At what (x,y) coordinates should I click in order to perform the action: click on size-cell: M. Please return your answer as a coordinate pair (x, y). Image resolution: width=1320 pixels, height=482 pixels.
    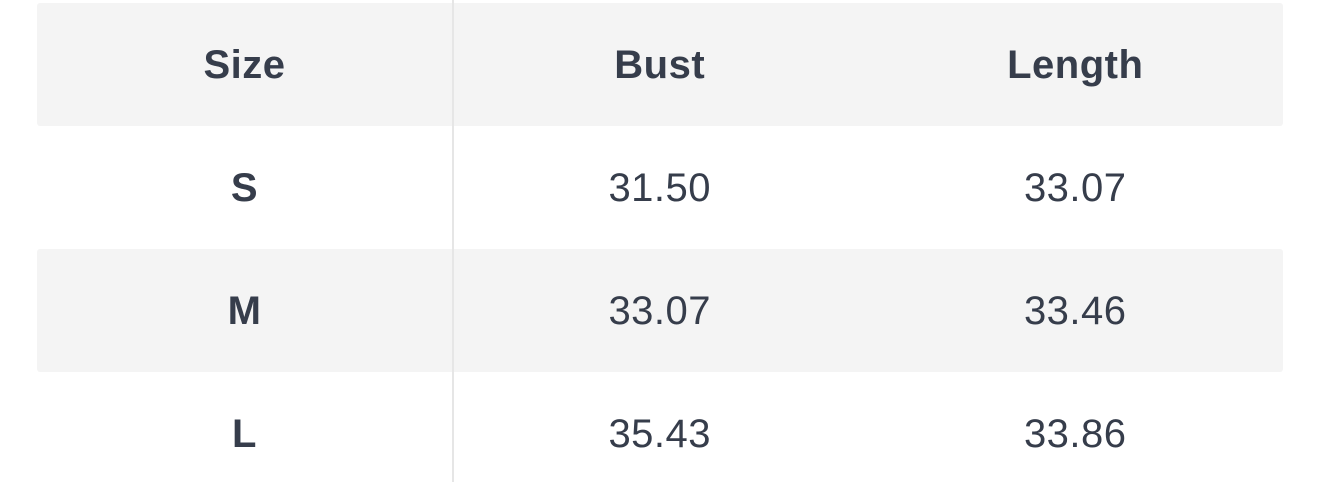
    Looking at the image, I should click on (244, 310).